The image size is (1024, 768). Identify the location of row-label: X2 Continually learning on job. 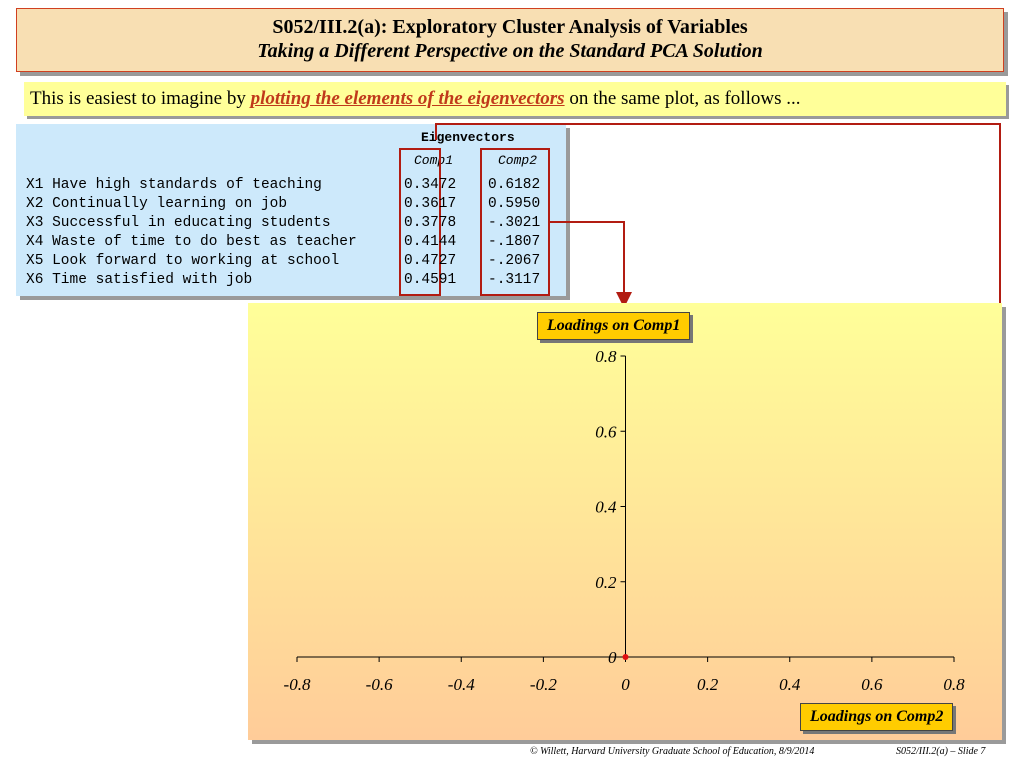
(157, 204).